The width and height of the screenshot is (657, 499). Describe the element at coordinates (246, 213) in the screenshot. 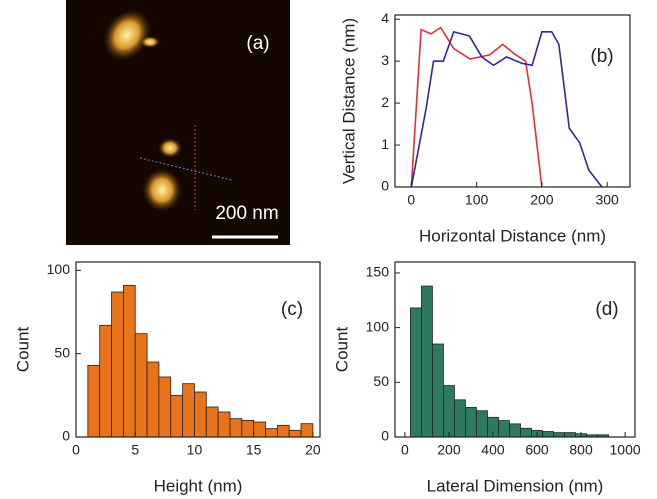

I see `scale-bar-label: 200 nm` at that location.